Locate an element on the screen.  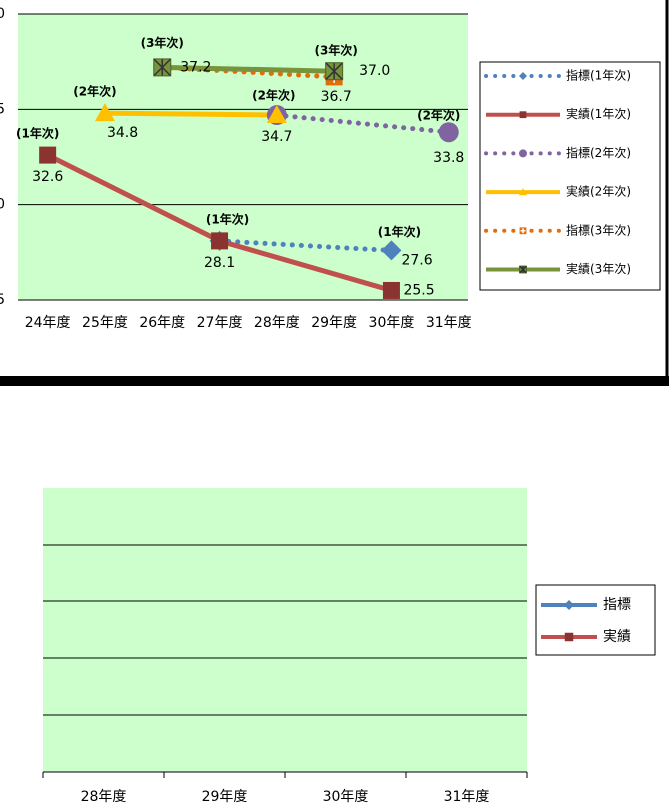
data-label: 36.7 is located at coordinates (336, 97).